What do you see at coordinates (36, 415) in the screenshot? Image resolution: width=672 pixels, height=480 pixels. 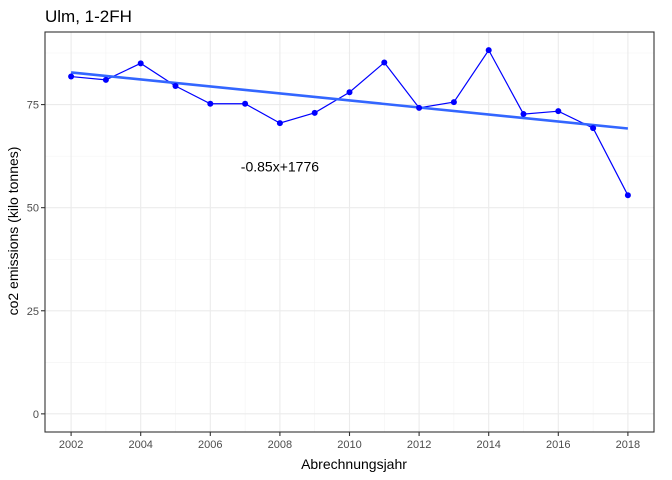 I see `y-tick-label: 0` at bounding box center [36, 415].